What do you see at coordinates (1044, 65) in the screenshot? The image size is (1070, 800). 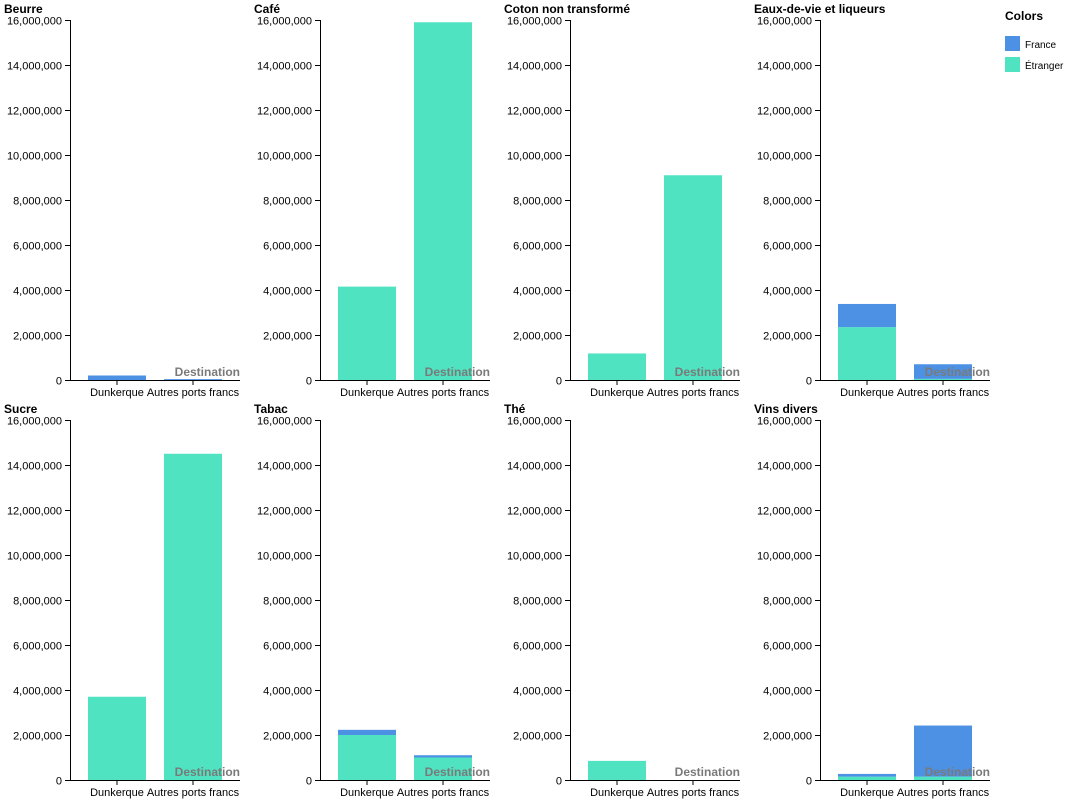 I see `legend-label: Étranger` at bounding box center [1044, 65].